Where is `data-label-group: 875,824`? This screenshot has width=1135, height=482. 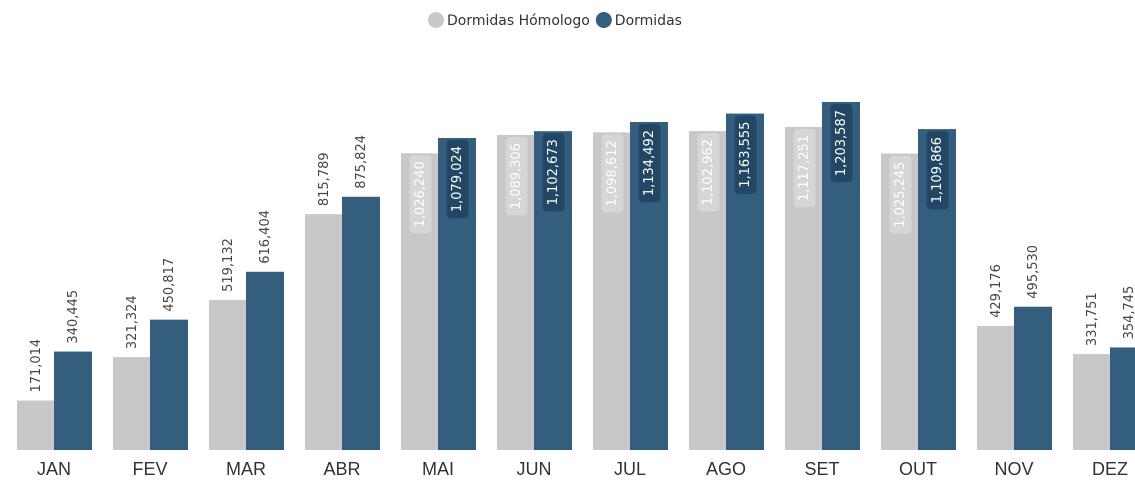 data-label-group: 875,824 is located at coordinates (361, 162).